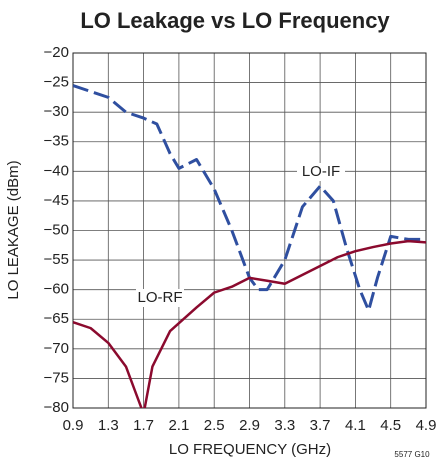  I want to click on y-tick-label: −80, so click(56, 407).